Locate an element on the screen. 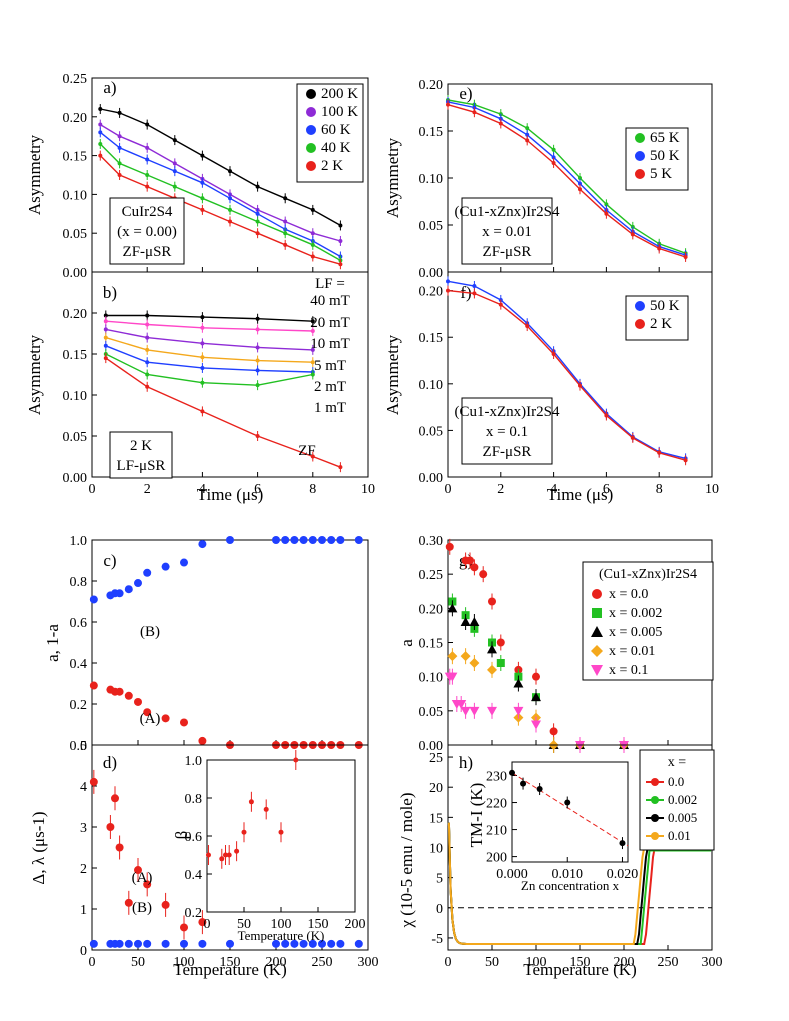 This screenshot has height=1021, width=789. ytick-label-d-inset: 0.2 is located at coordinates (194, 913).